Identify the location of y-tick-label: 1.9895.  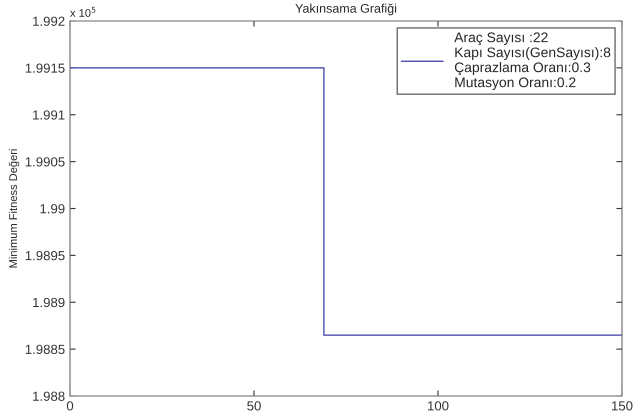
(45, 255).